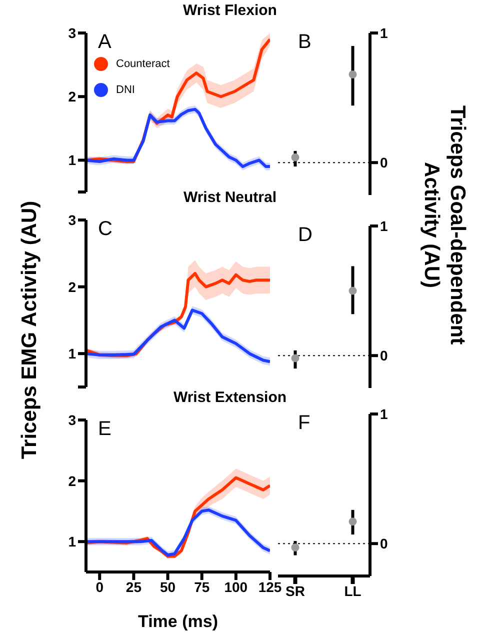 The height and width of the screenshot is (639, 488). Describe the element at coordinates (236, 586) in the screenshot. I see `x-tick-label: 100` at that location.